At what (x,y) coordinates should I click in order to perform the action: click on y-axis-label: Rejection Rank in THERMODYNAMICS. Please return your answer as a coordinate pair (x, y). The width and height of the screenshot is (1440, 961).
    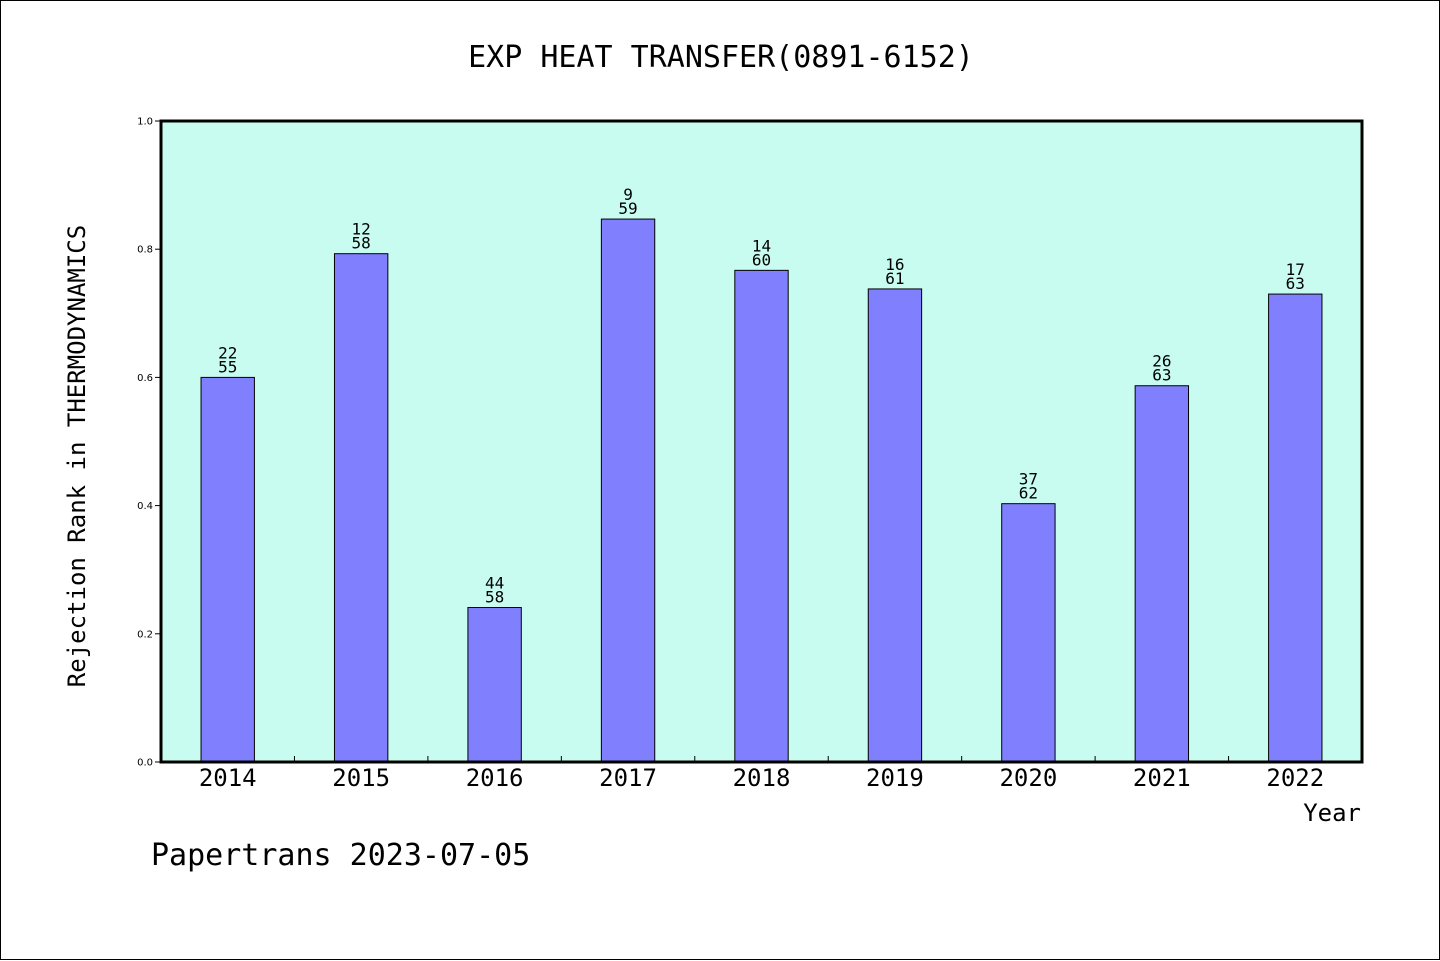
    Looking at the image, I should click on (77, 456).